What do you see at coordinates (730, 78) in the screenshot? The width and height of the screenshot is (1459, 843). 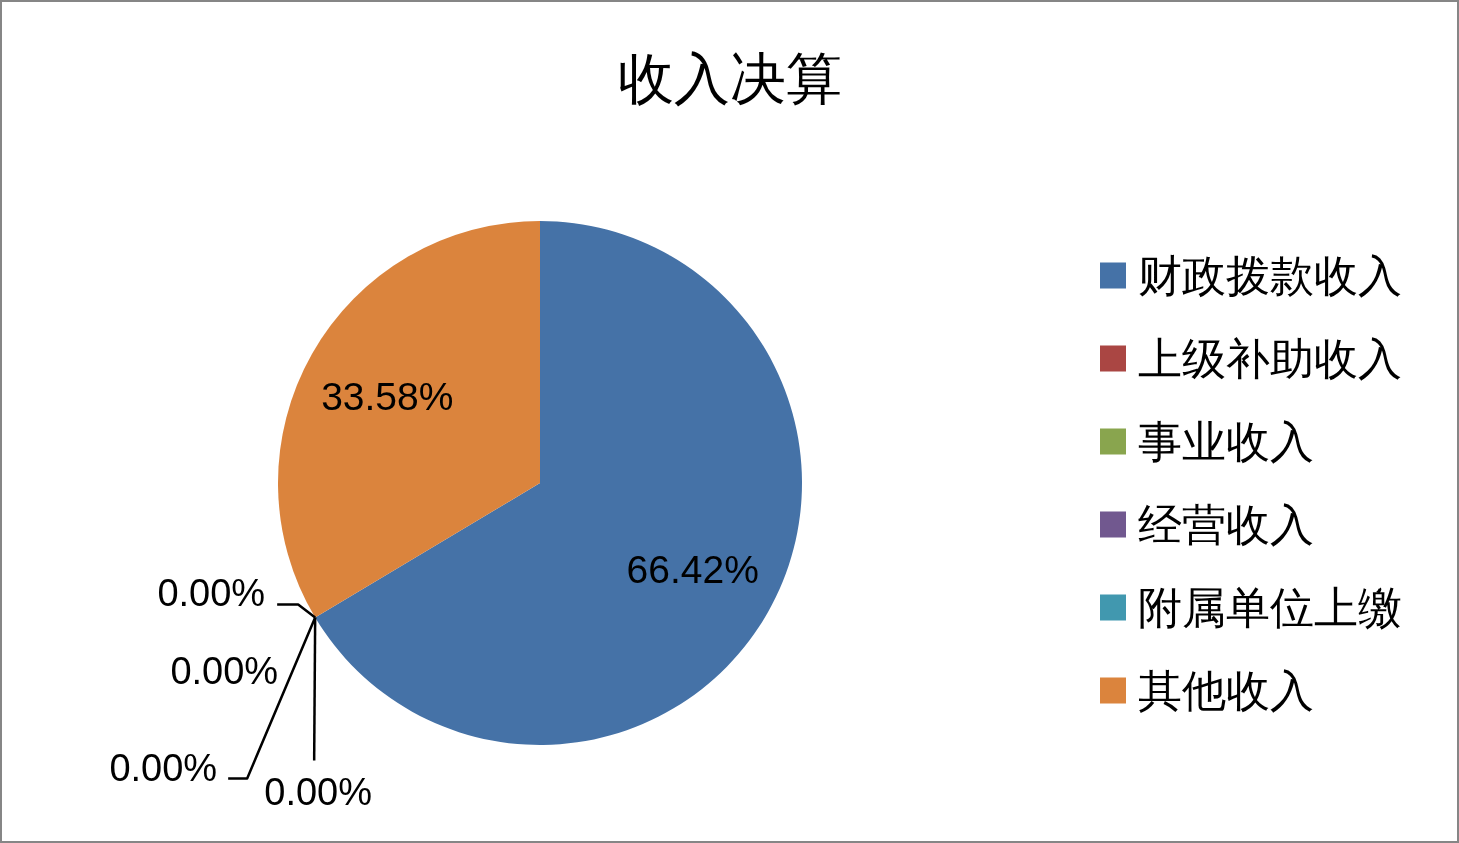 I see `title: 收入决算` at bounding box center [730, 78].